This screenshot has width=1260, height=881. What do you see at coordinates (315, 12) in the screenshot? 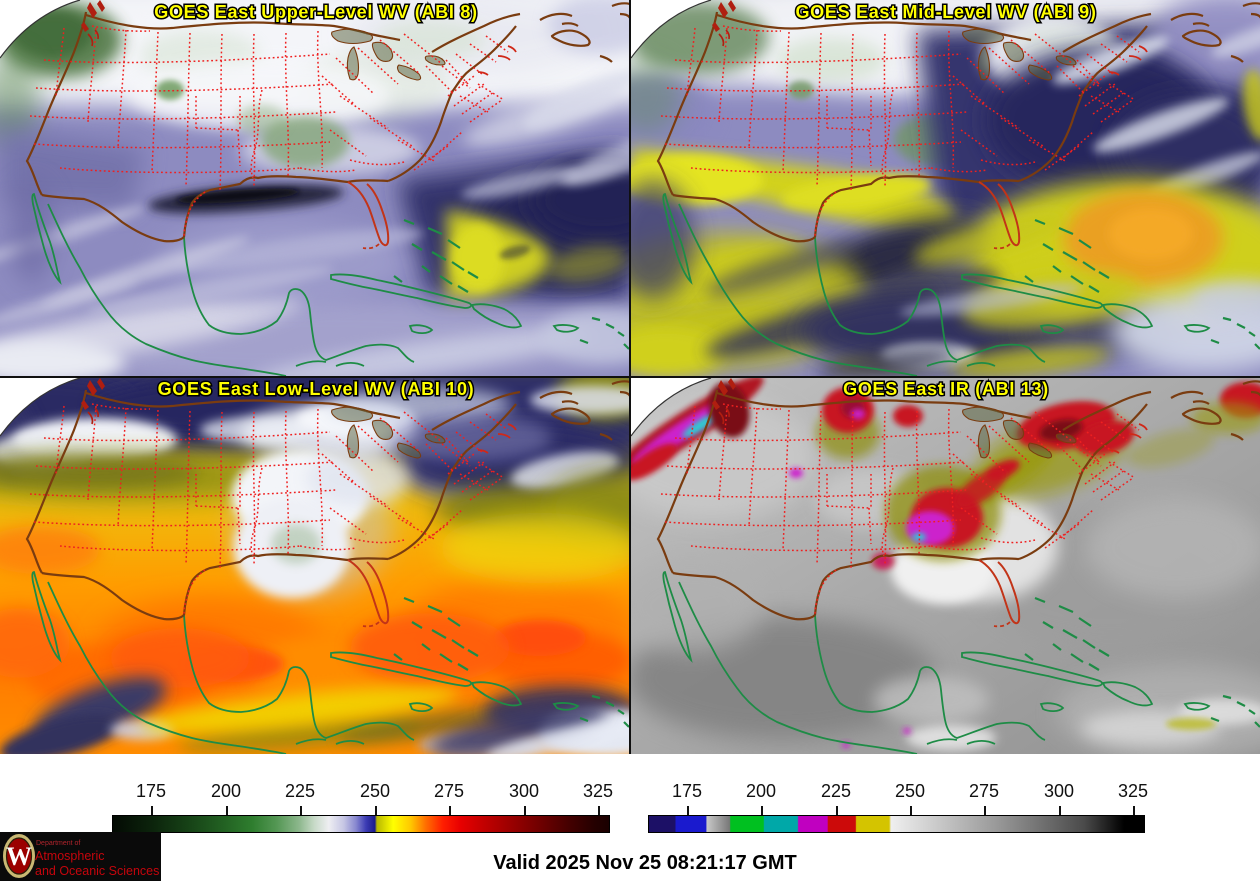
I see `svg-text:GOES East Upper-Level WV (ABI: GOES East Upper-Level WV (ABI 8)` at bounding box center [315, 12].